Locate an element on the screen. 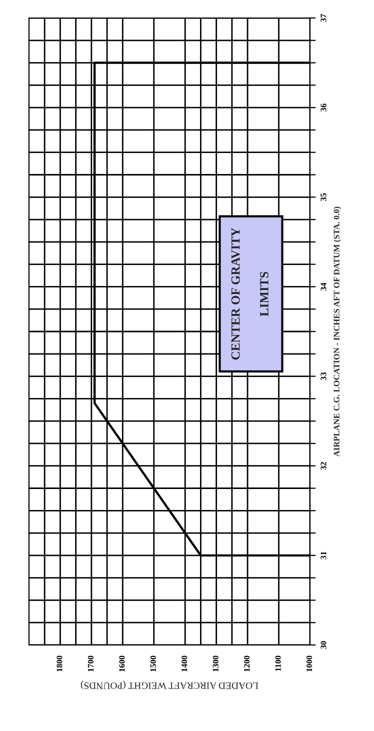 The image size is (374, 731). y-tick-label: 34 is located at coordinates (323, 286).